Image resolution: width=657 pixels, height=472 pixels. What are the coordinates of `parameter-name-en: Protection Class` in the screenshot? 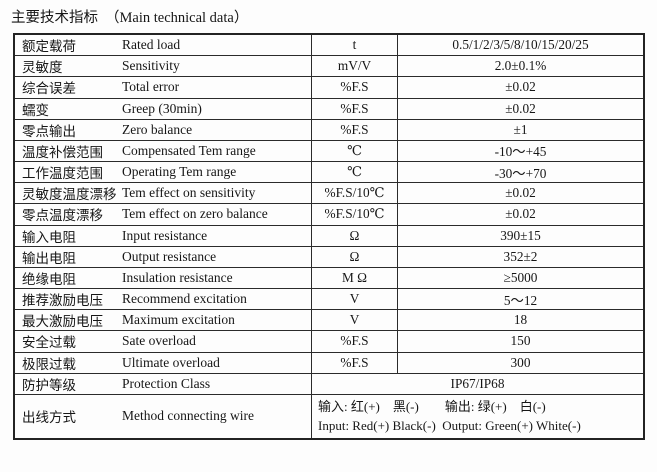 It's located at (166, 383).